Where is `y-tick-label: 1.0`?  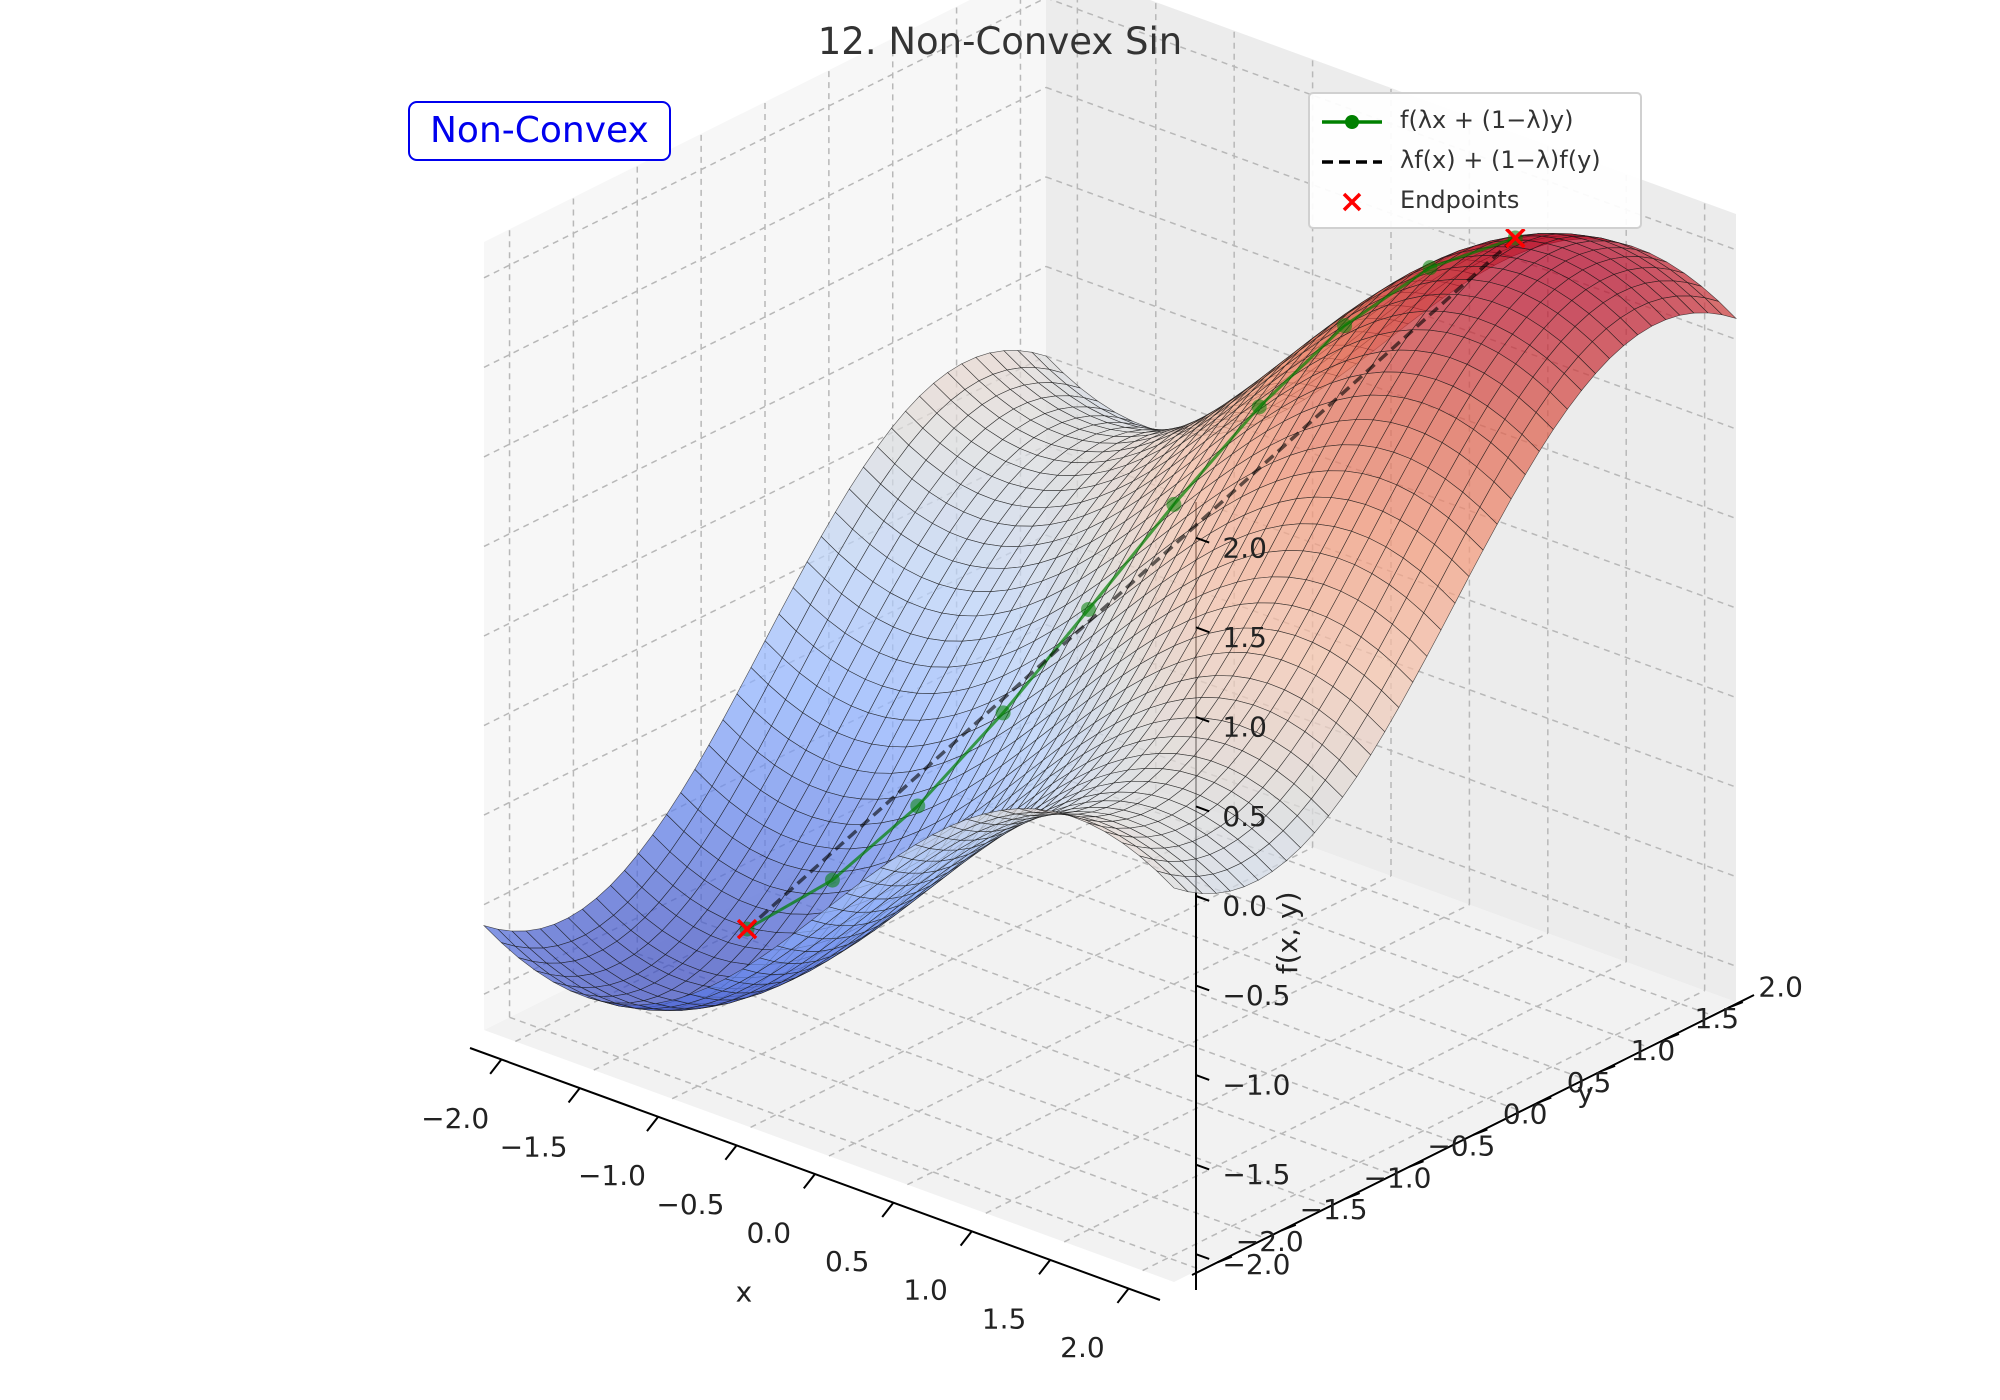 y-tick-label: 1.0 is located at coordinates (1653, 1050).